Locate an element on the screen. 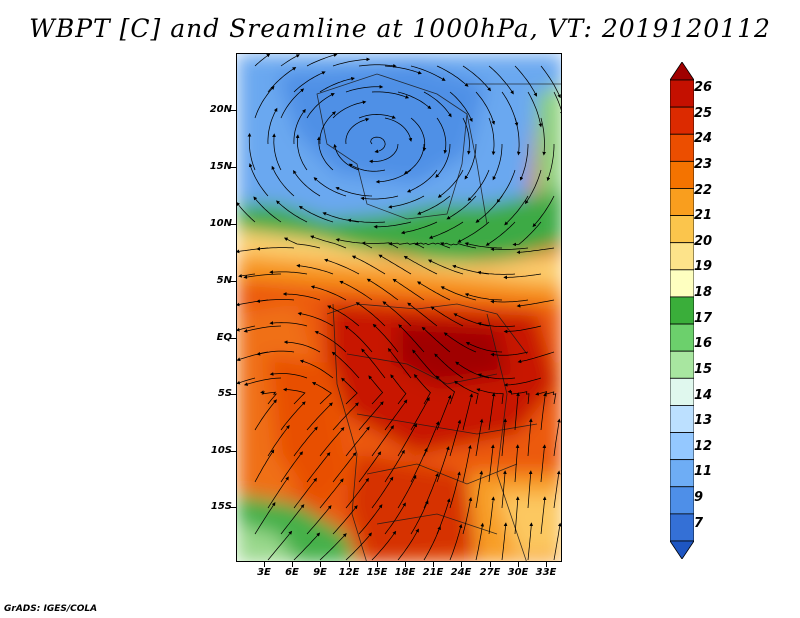 The width and height of the screenshot is (800, 618). colorbar-label: 25 is located at coordinates (703, 113).